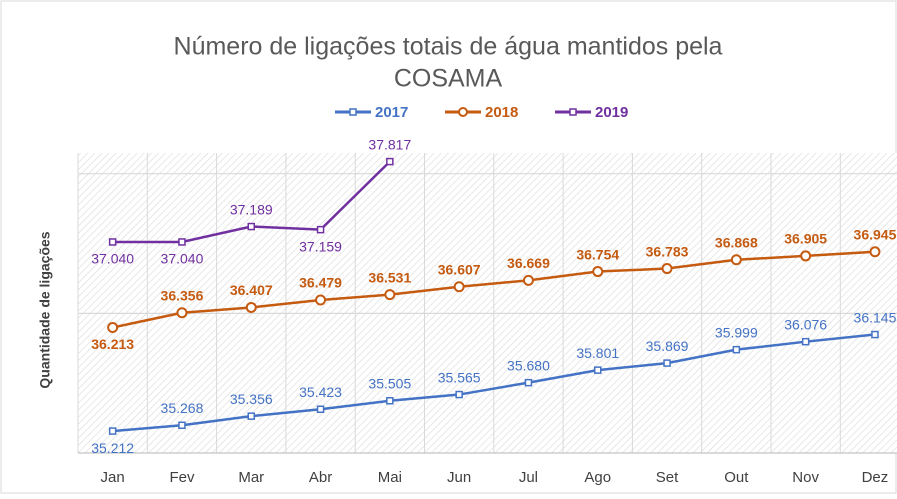 This screenshot has width=897, height=499. I want to click on data-label: 36.754, so click(597, 254).